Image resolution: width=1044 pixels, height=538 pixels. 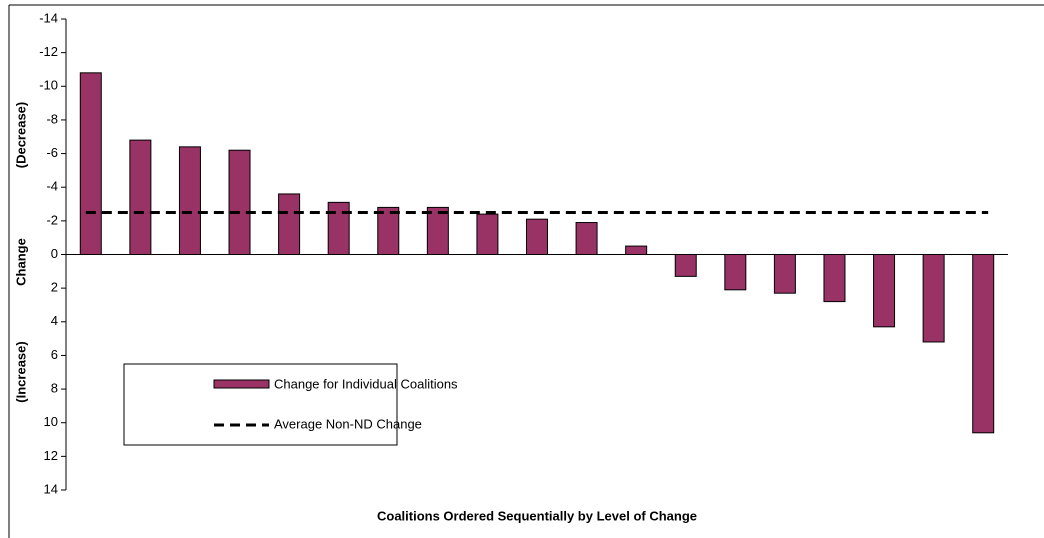 What do you see at coordinates (52, 152) in the screenshot?
I see `y-tick-label: -6` at bounding box center [52, 152].